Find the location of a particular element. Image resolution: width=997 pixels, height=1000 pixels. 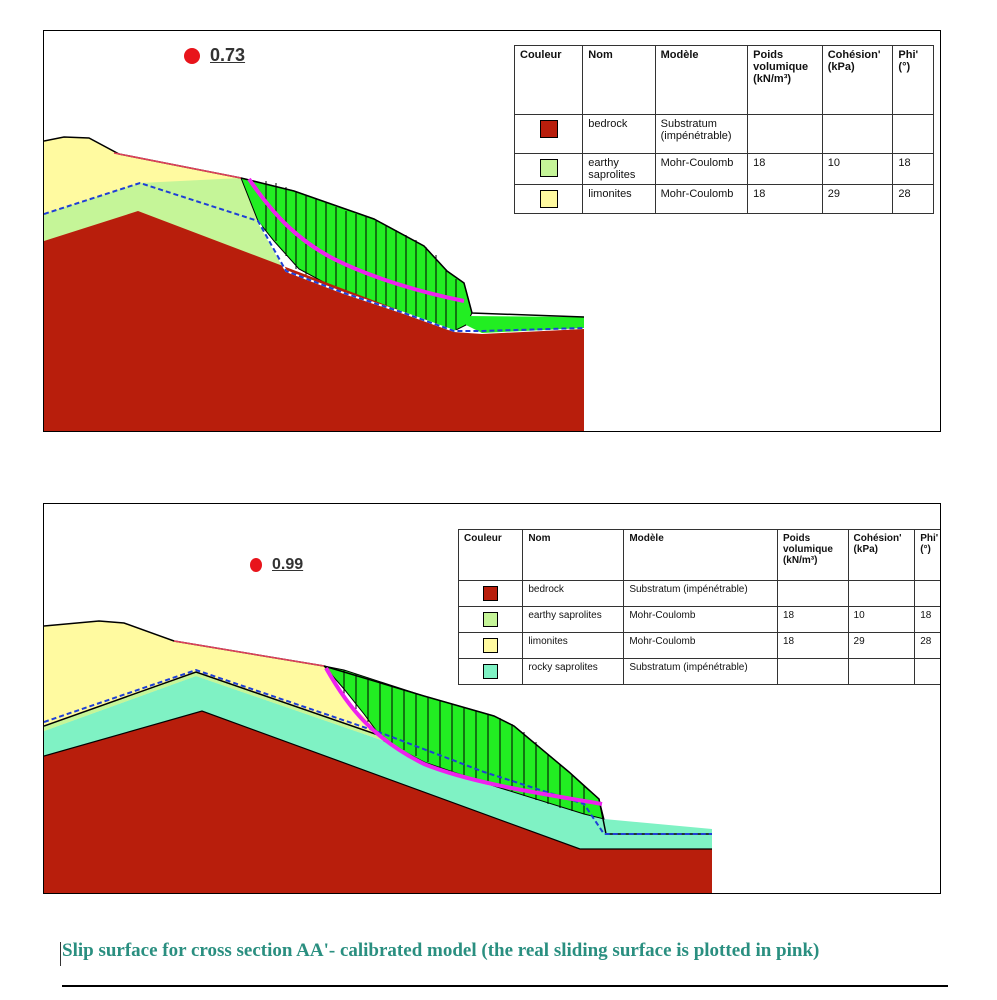

layer-boundary is located at coordinates (214, 704).